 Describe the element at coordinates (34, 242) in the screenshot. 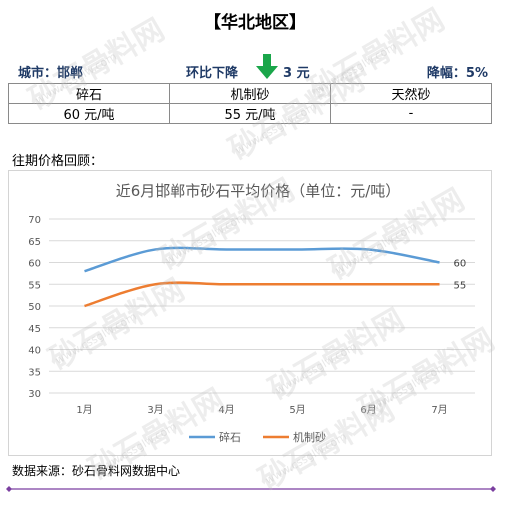

I see `y-tick-label: 65` at that location.